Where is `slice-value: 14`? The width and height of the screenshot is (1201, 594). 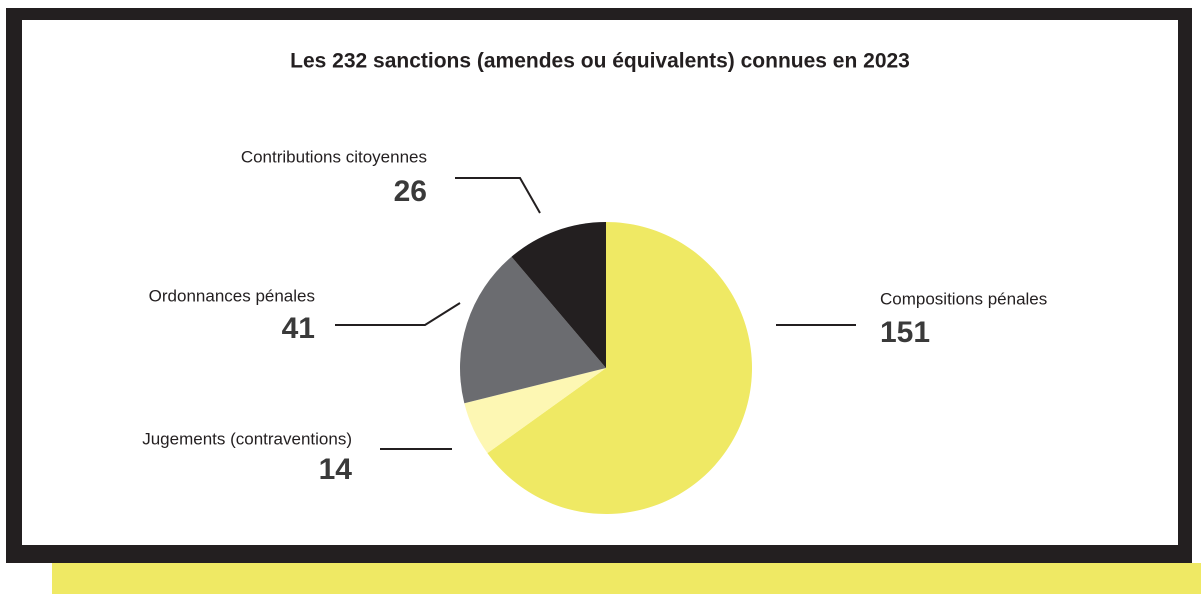
slice-value: 14 is located at coordinates (336, 469).